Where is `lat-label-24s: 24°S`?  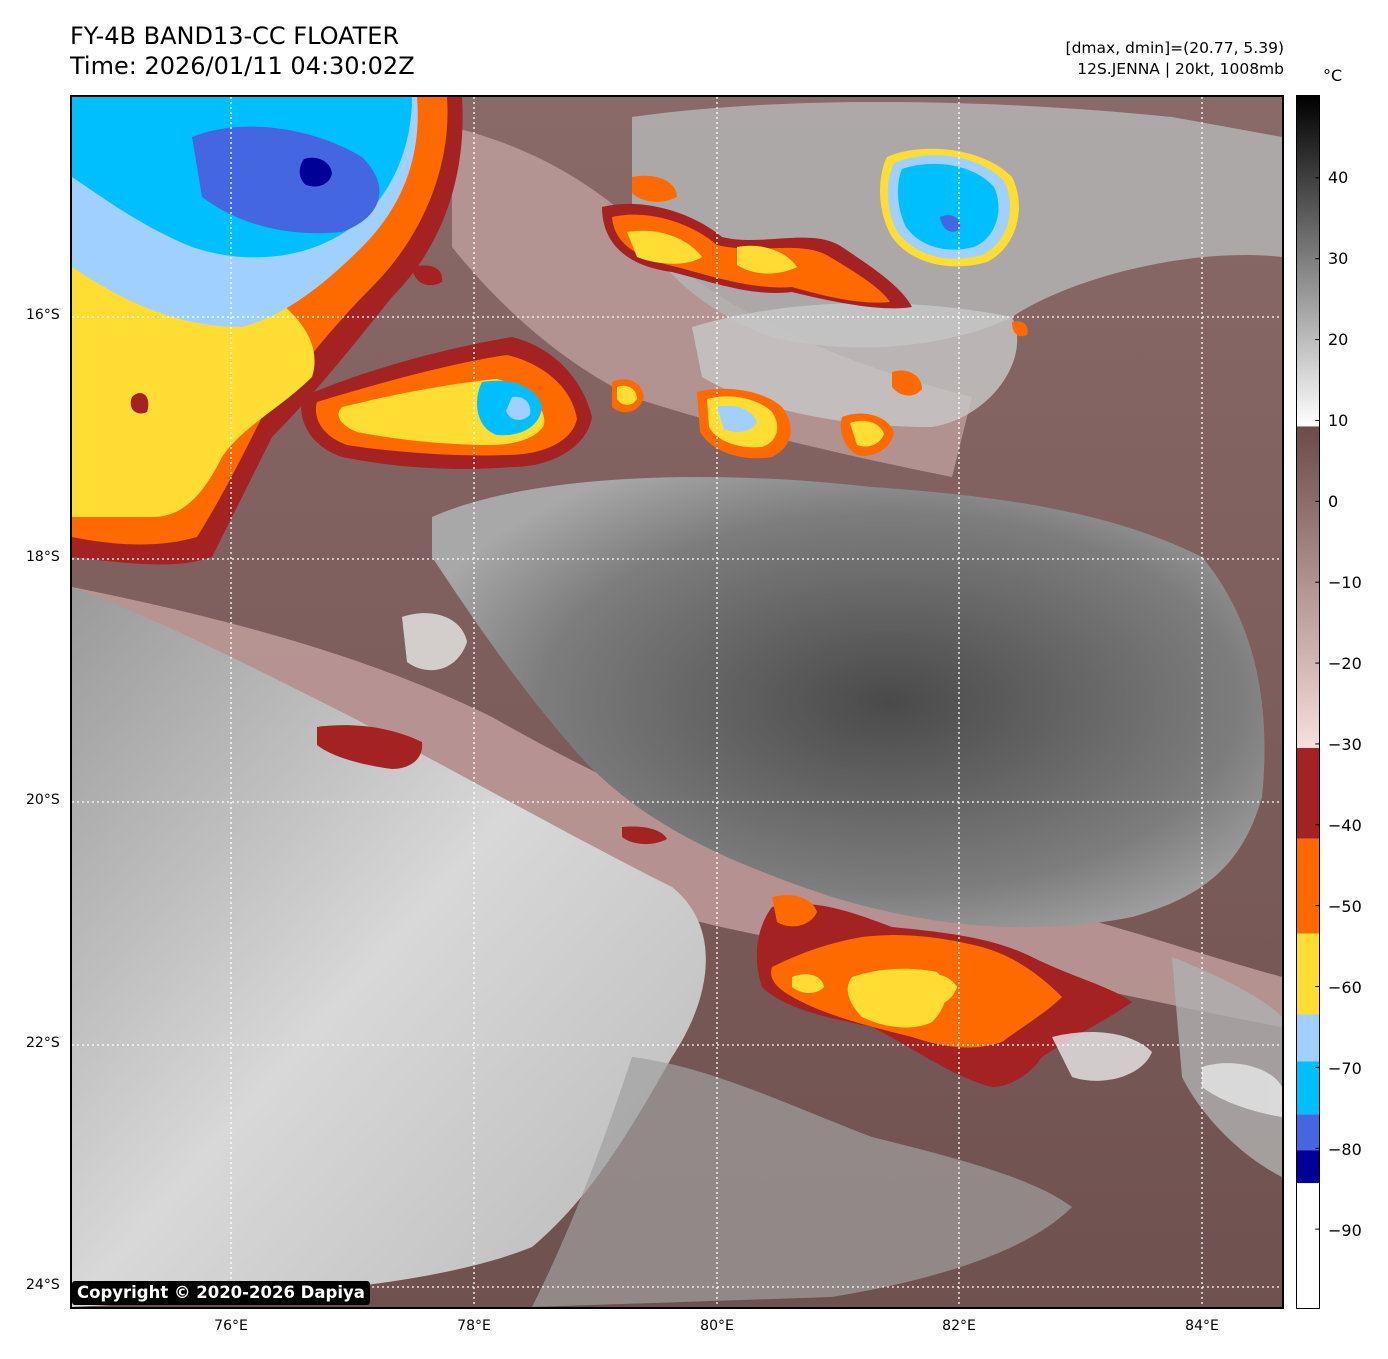
lat-label-24s: 24°S is located at coordinates (43, 1285).